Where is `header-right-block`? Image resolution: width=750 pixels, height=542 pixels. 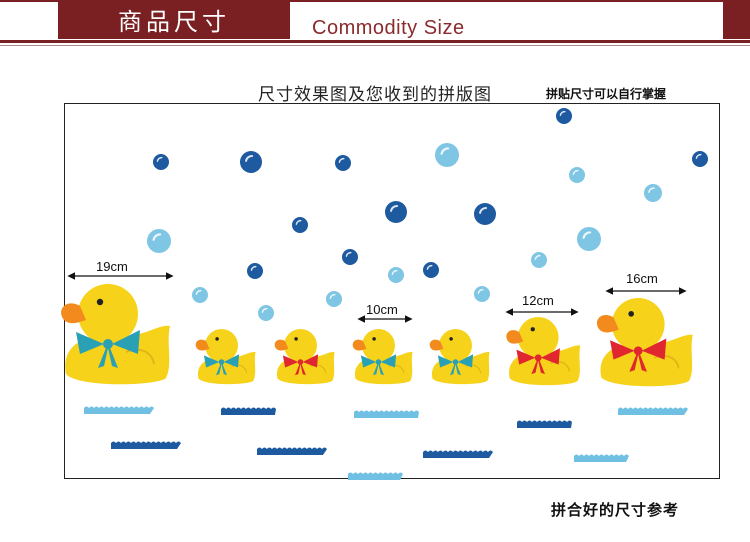
header-right-block is located at coordinates (736, 19).